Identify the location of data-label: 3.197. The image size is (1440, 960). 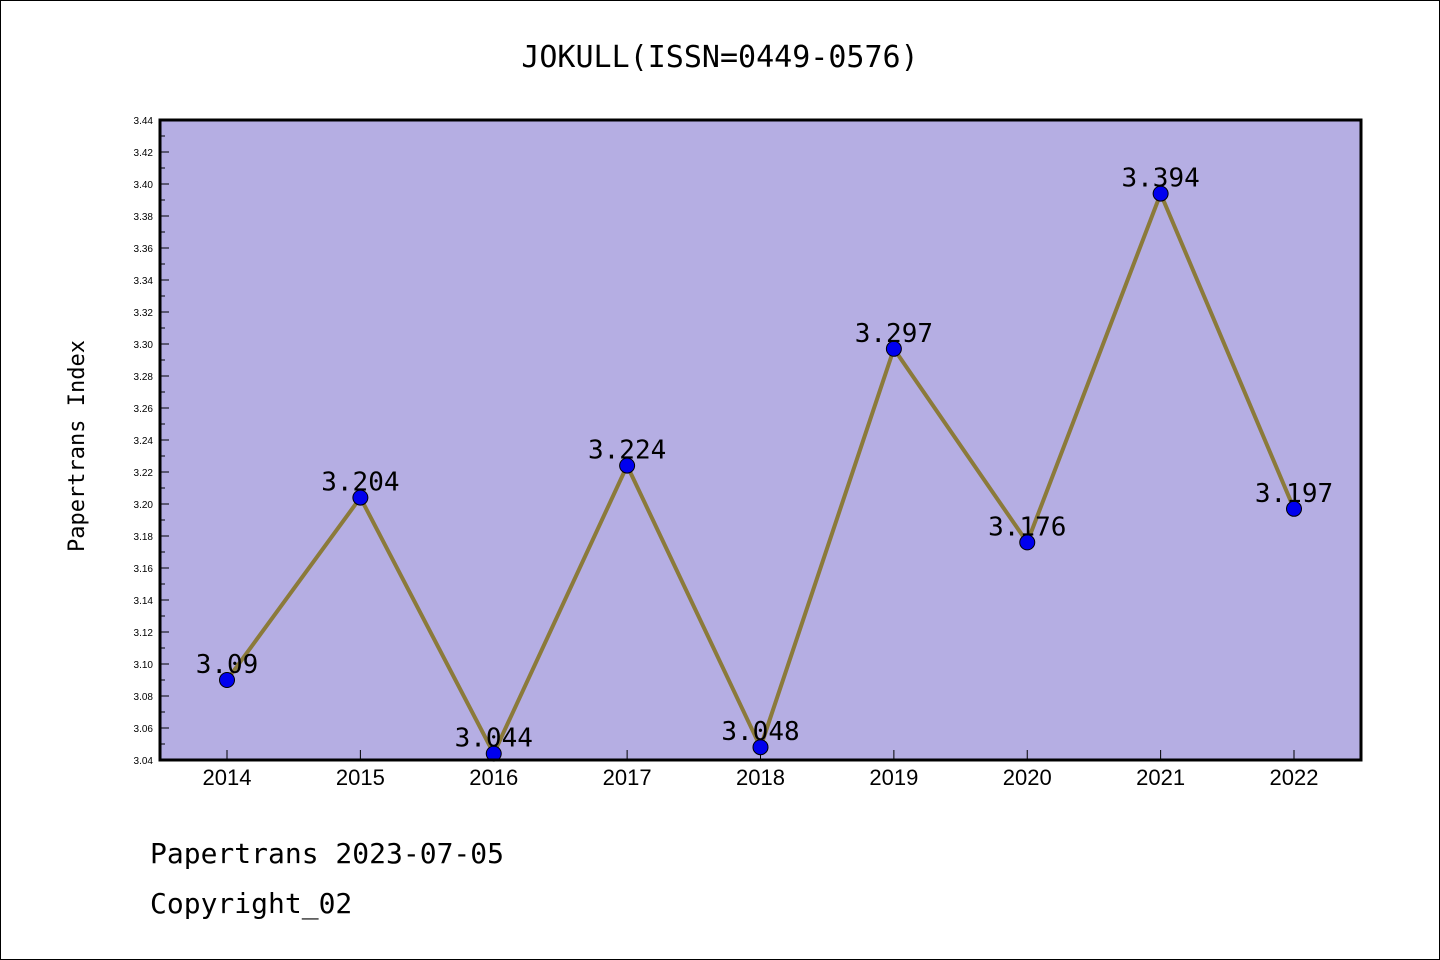
(1294, 494).